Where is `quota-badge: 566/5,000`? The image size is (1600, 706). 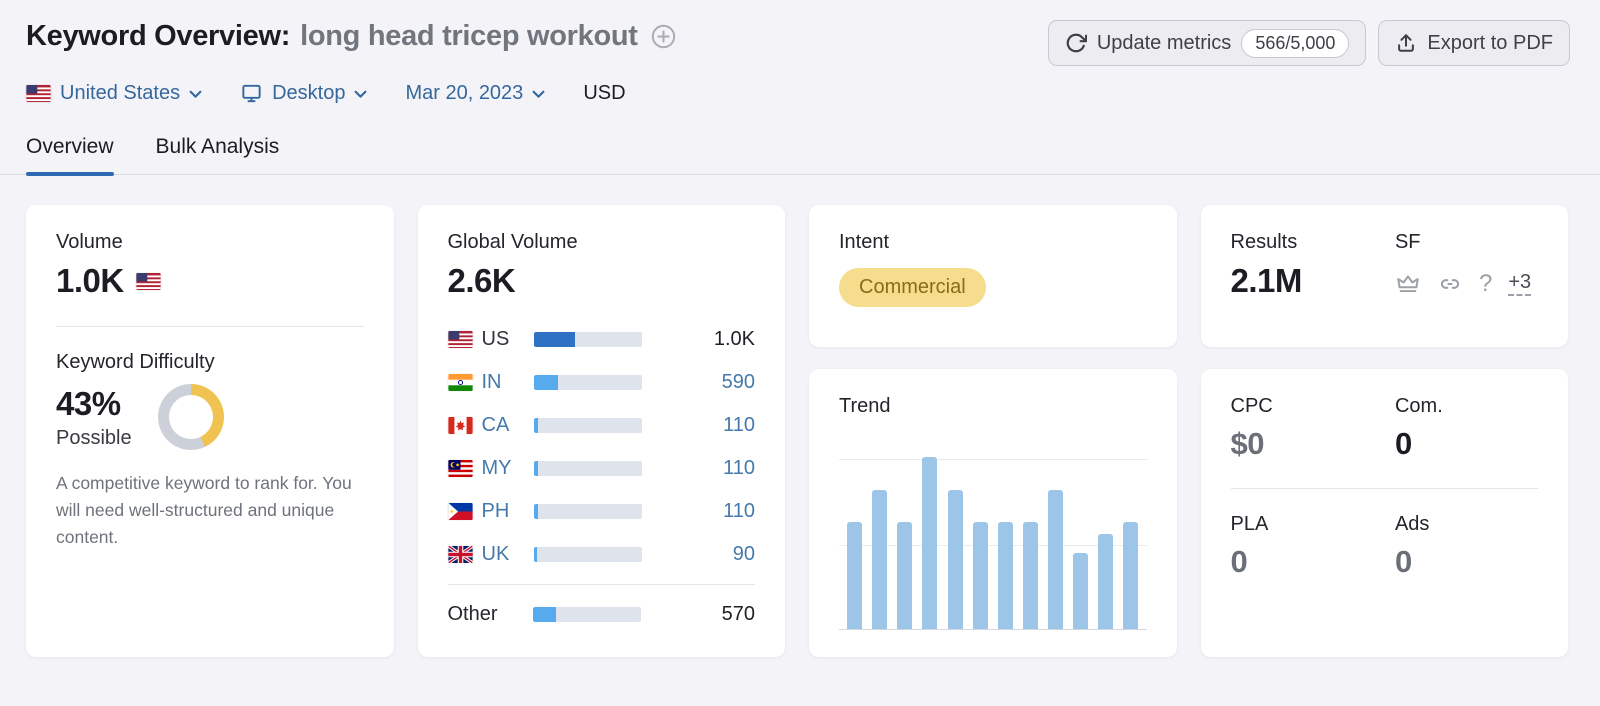
quota-badge: 566/5,000 is located at coordinates (1295, 43).